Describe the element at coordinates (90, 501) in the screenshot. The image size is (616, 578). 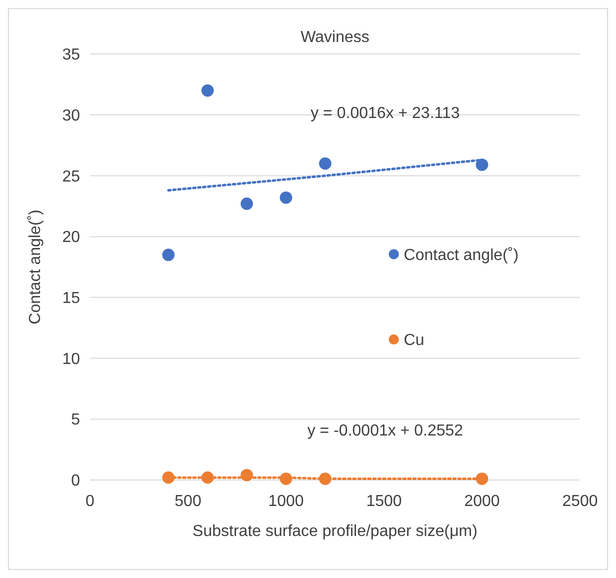
I see `x-tick-label: 0` at that location.